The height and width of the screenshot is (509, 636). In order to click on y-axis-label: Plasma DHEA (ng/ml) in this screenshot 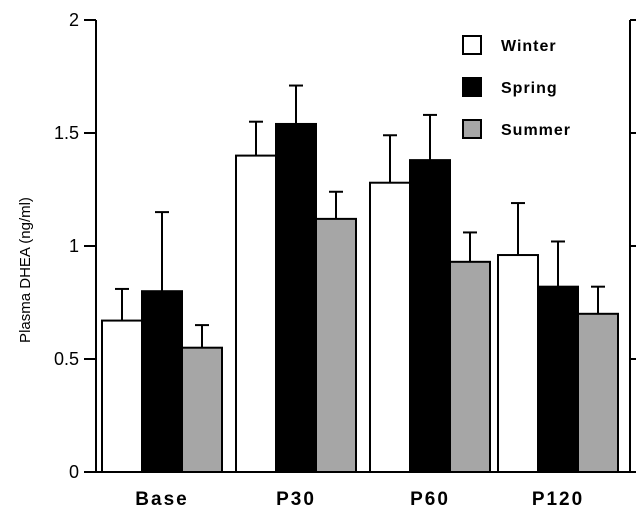, I will do `click(25, 270)`.